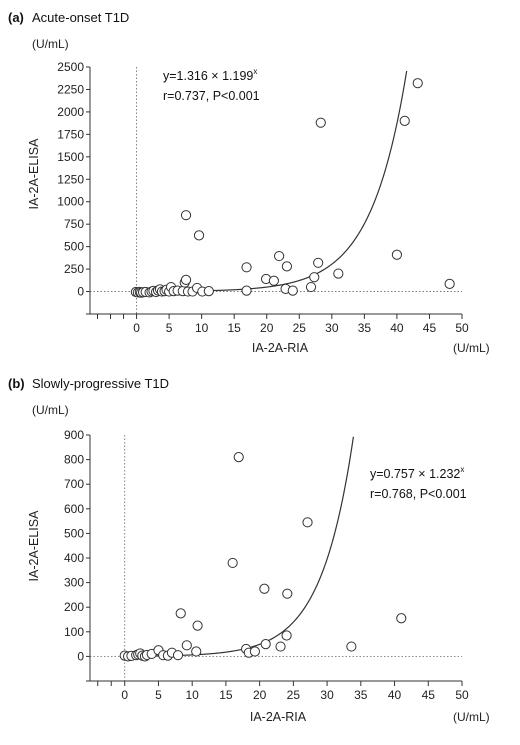  What do you see at coordinates (74, 269) in the screenshot?
I see `panel-a-y-tick-label: 250` at bounding box center [74, 269].